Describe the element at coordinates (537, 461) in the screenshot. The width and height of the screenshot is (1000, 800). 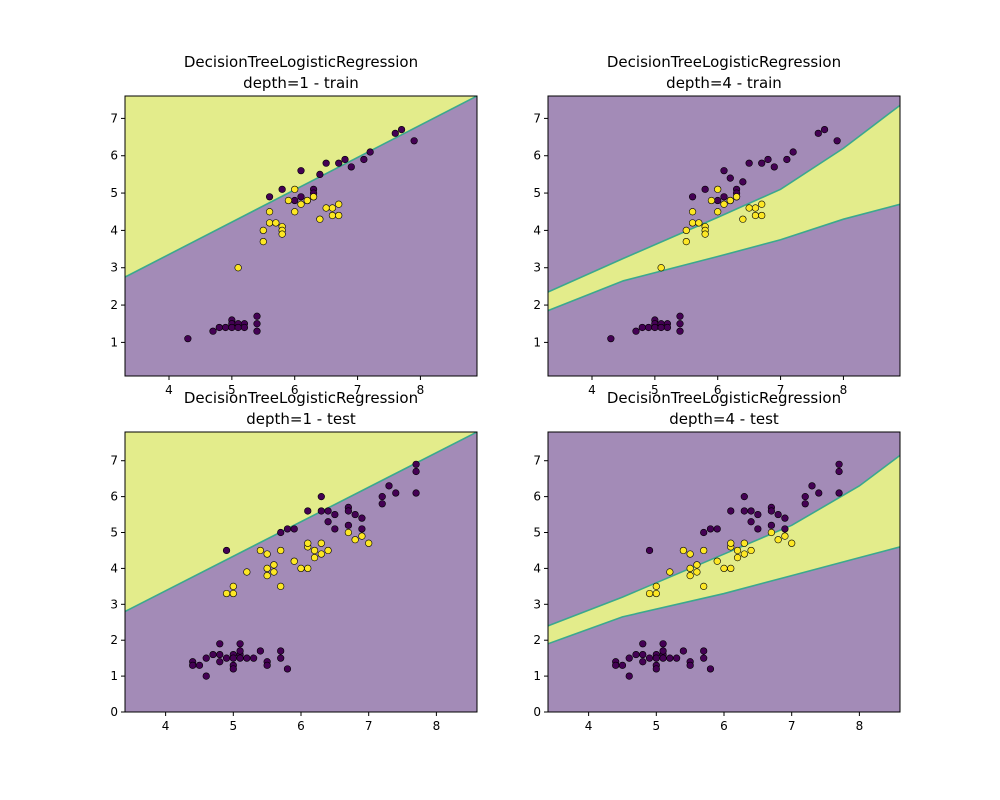
I see `y-tick-label: 7` at that location.